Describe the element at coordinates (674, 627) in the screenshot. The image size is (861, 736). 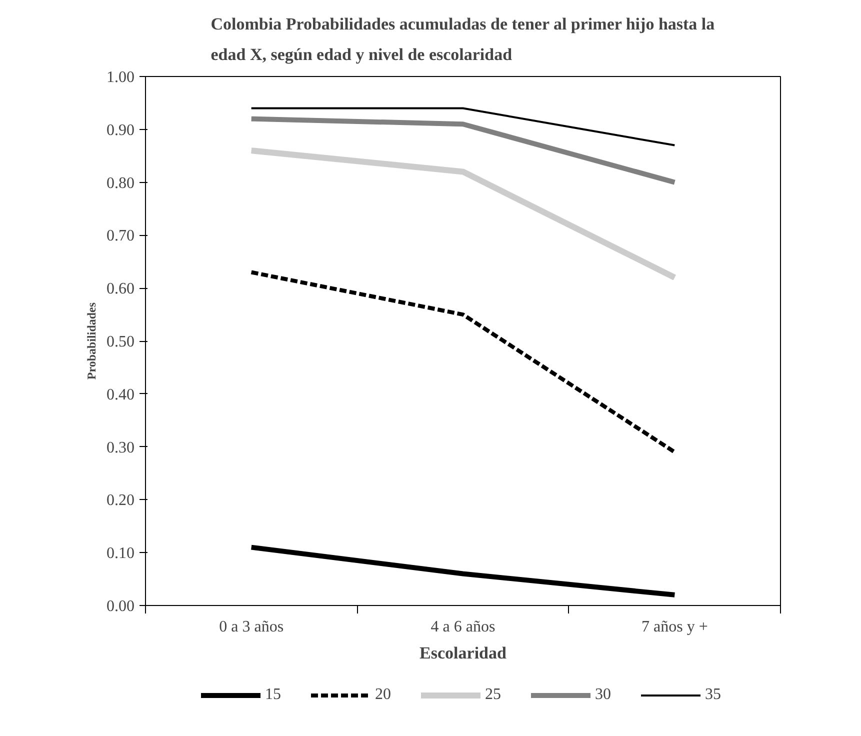
I see `x-tick-label: 7 años y +` at that location.